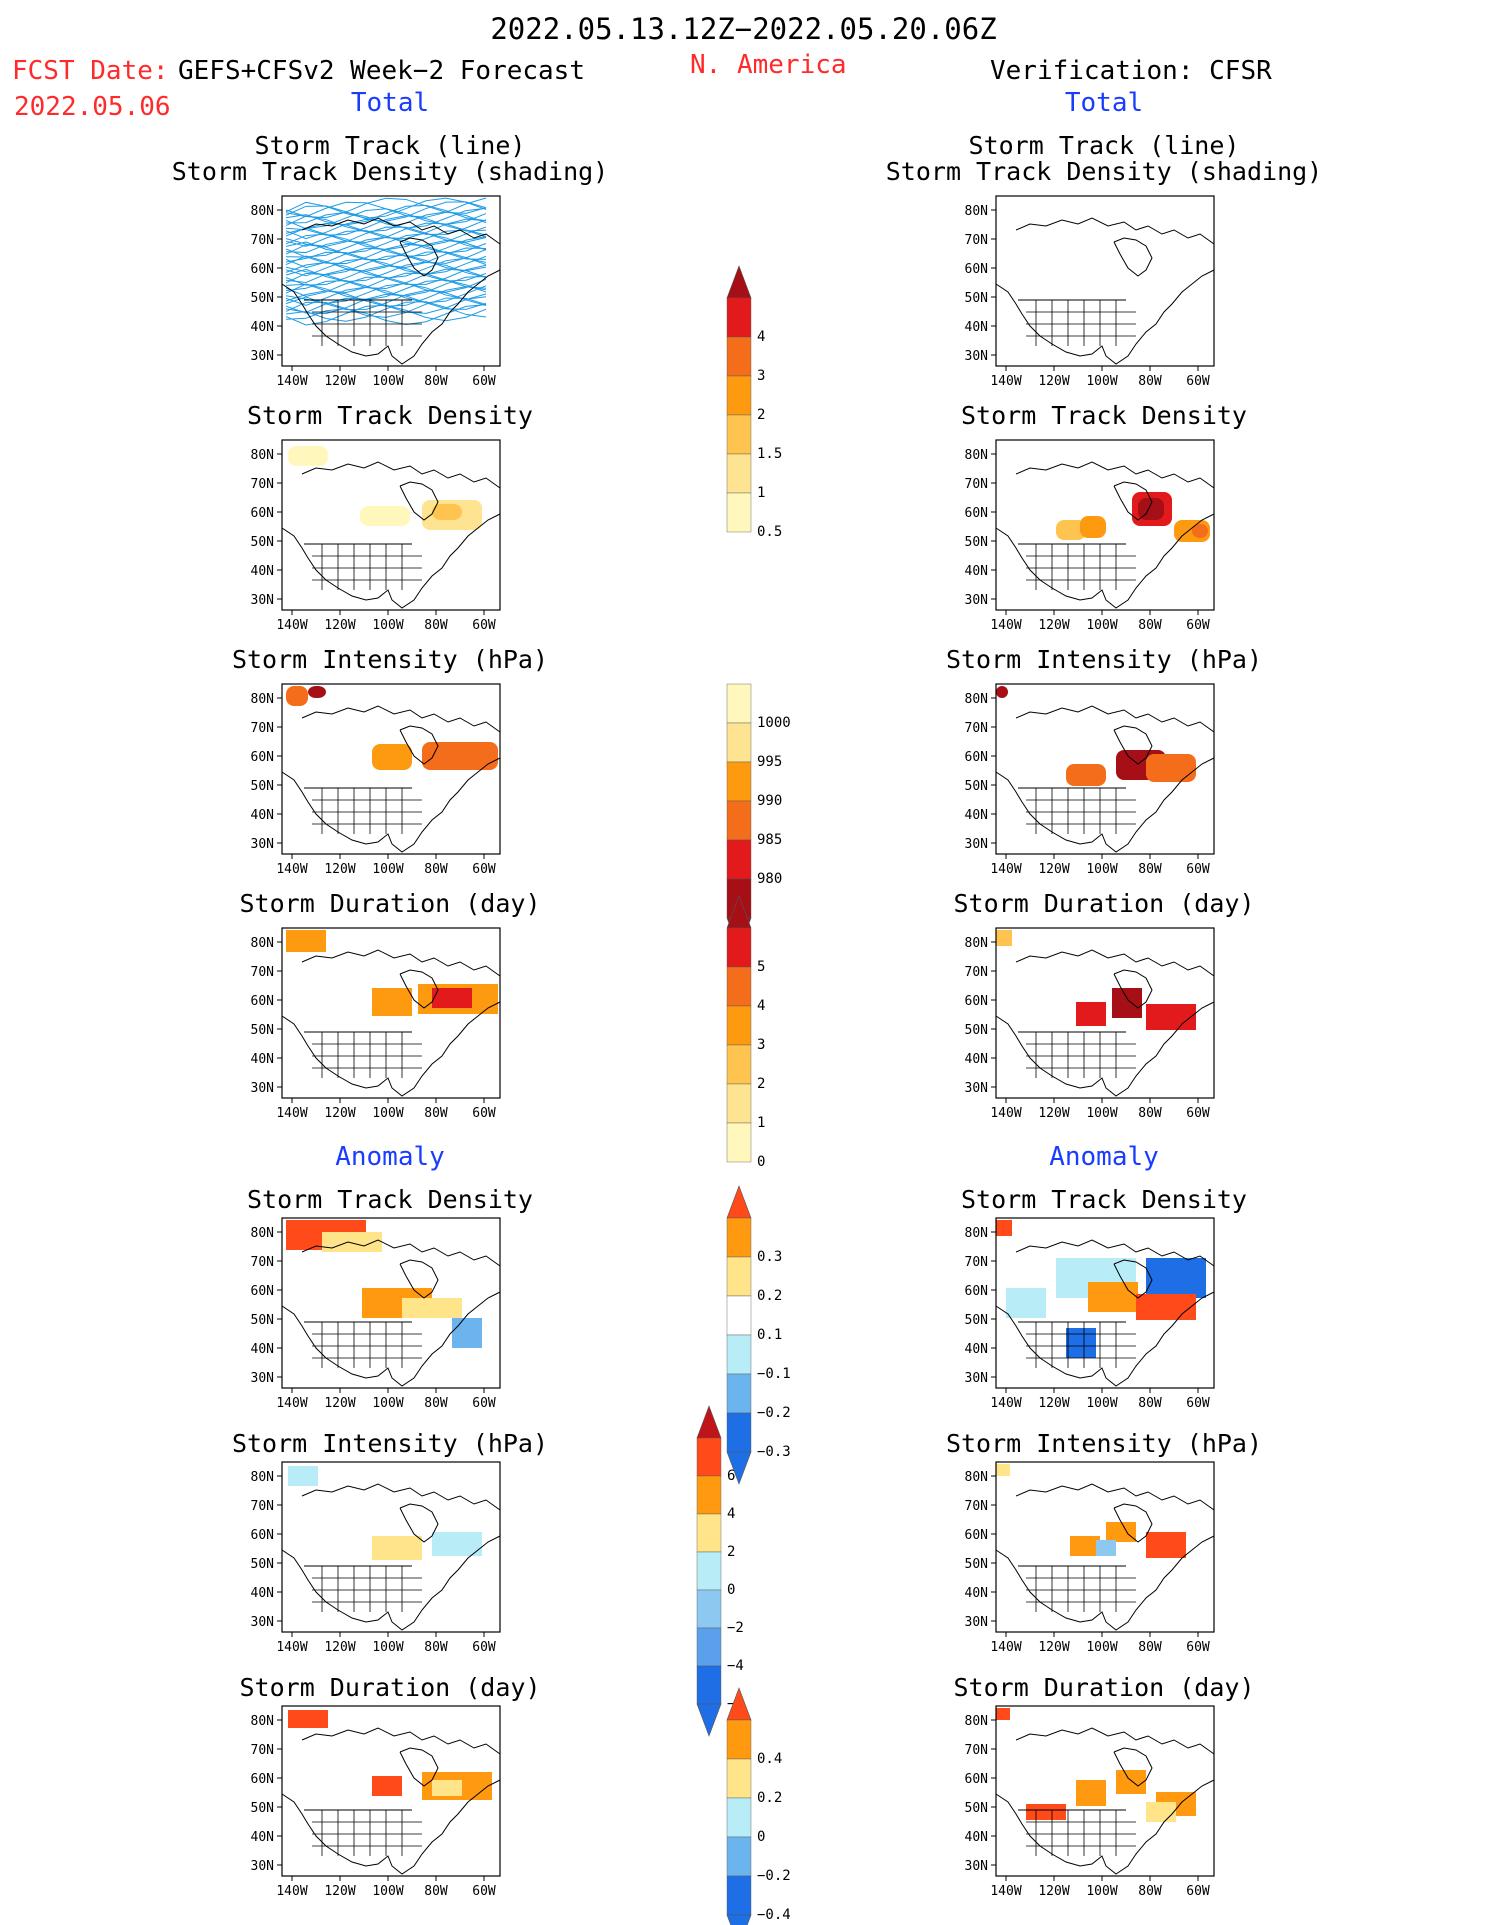  Describe the element at coordinates (754, 402) in the screenshot. I see `track-density-colorbar: 4 3 2 1.5 1 0.5` at that location.